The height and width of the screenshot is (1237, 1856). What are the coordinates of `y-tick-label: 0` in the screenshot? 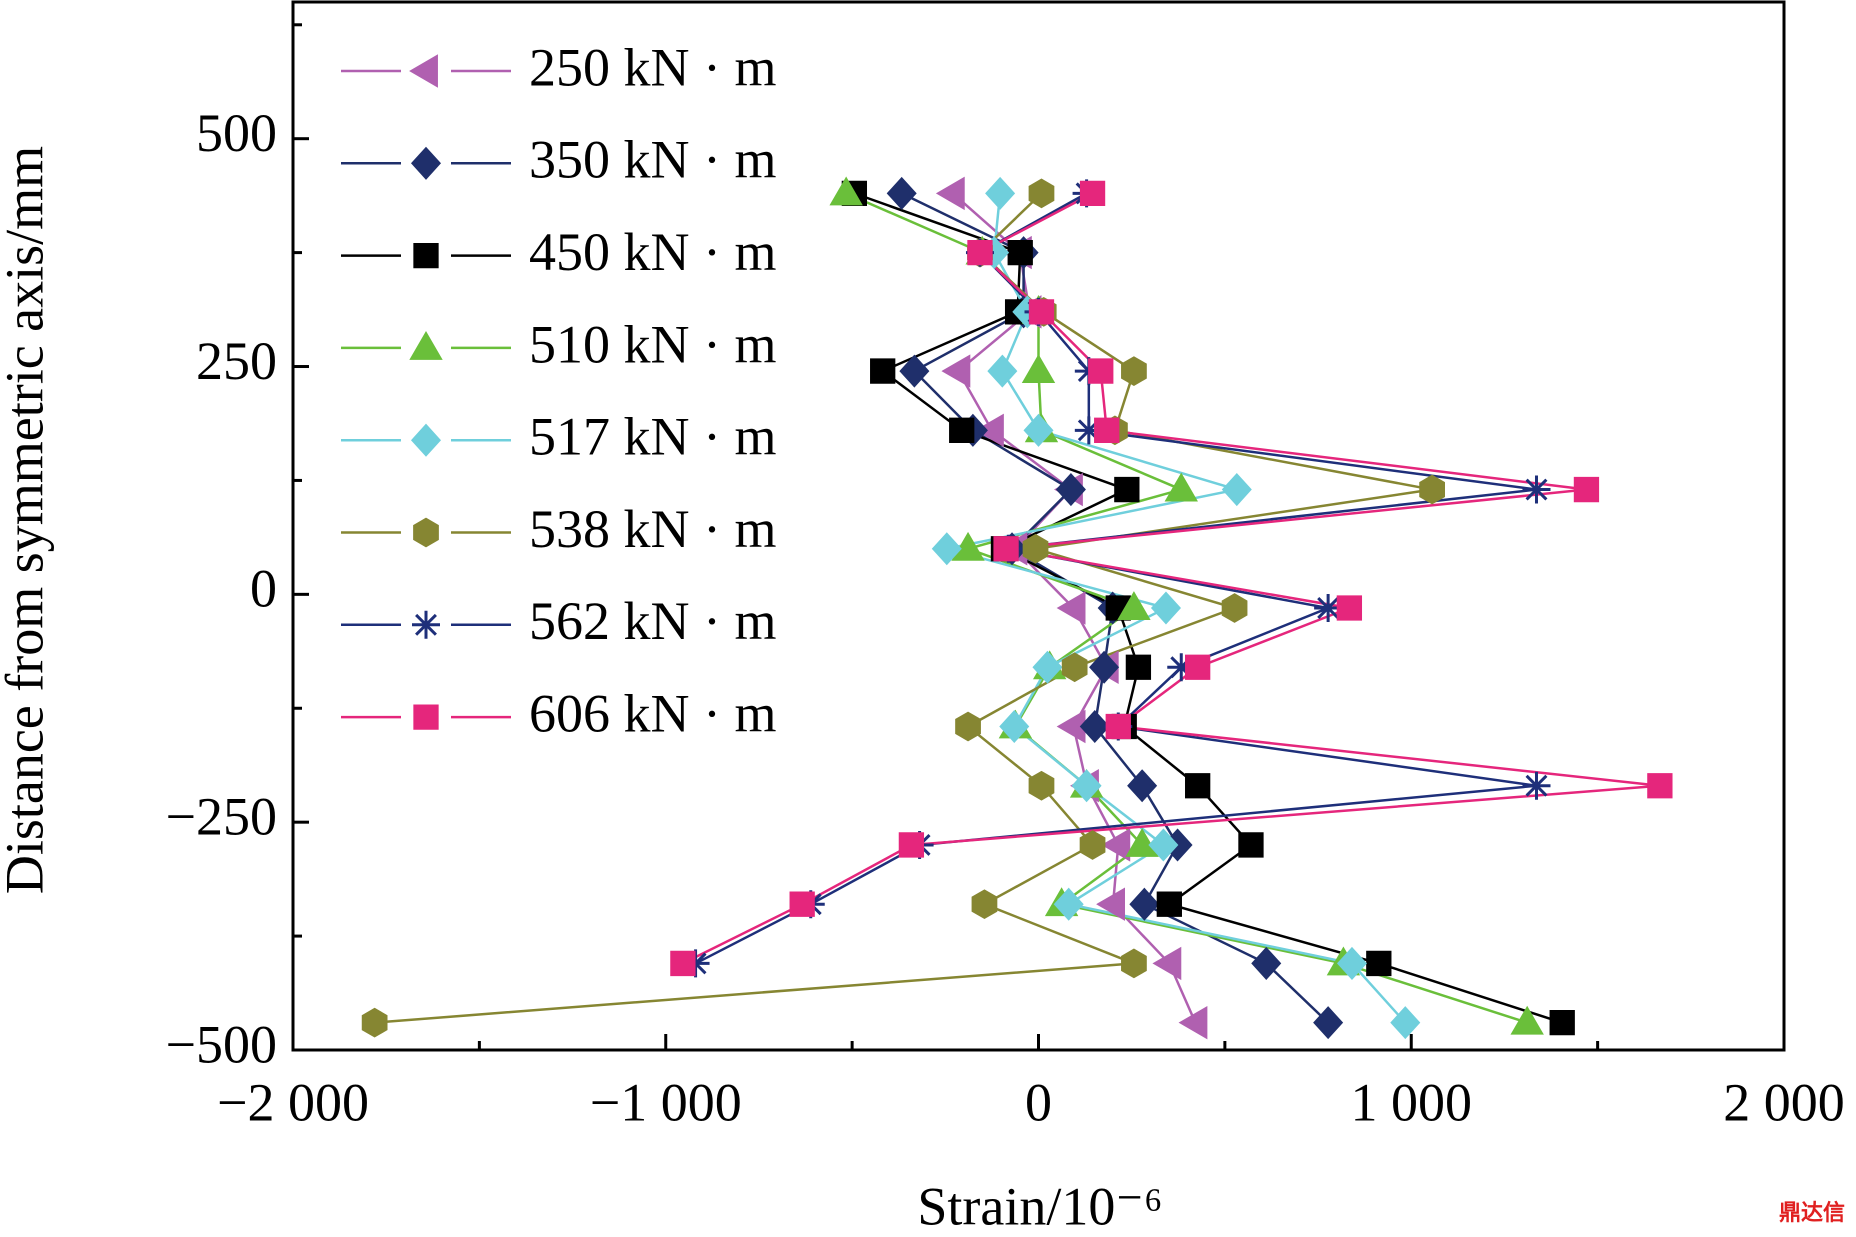 It's located at (263, 589).